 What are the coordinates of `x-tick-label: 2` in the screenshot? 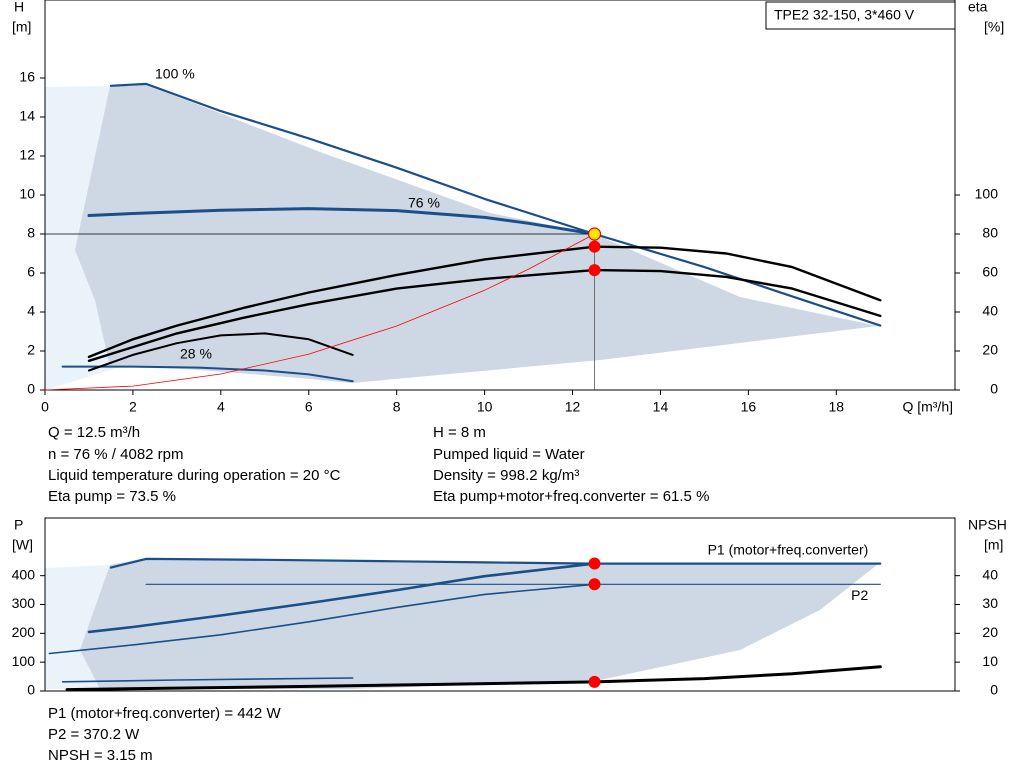 It's located at (133, 407).